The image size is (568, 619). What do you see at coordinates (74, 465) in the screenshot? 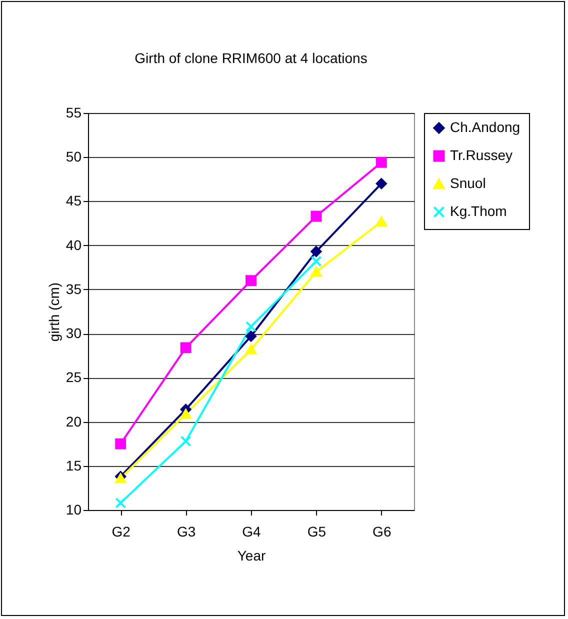
I see `y-tick-label: 15` at bounding box center [74, 465].